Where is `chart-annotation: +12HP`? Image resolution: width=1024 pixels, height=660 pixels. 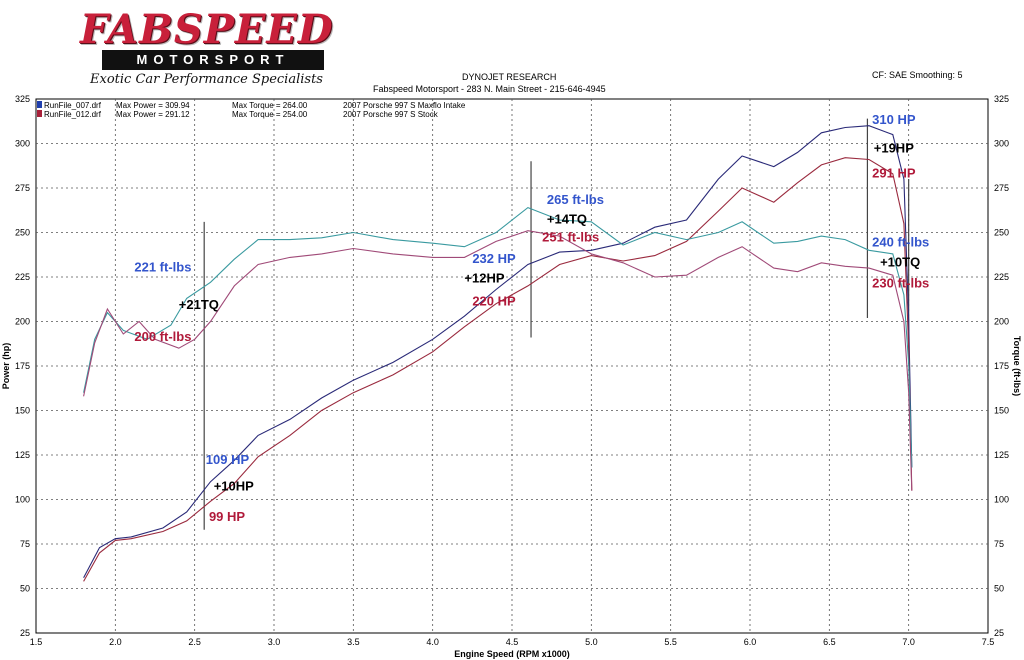
chart-annotation: +12HP is located at coordinates (484, 277).